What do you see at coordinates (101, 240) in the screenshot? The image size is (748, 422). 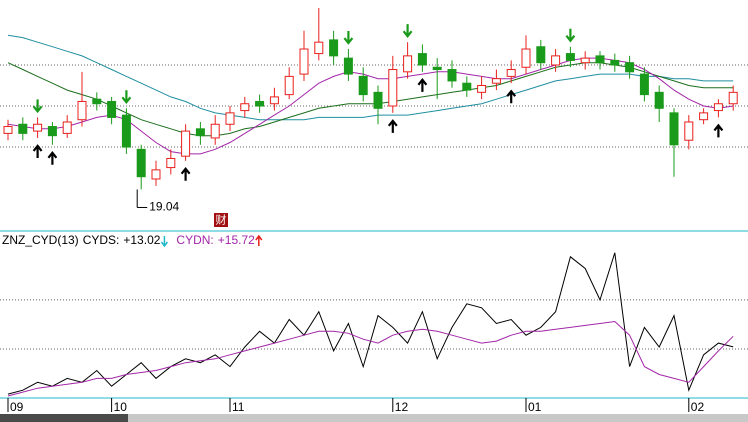 I see `legend-name: CYDS:` at bounding box center [101, 240].